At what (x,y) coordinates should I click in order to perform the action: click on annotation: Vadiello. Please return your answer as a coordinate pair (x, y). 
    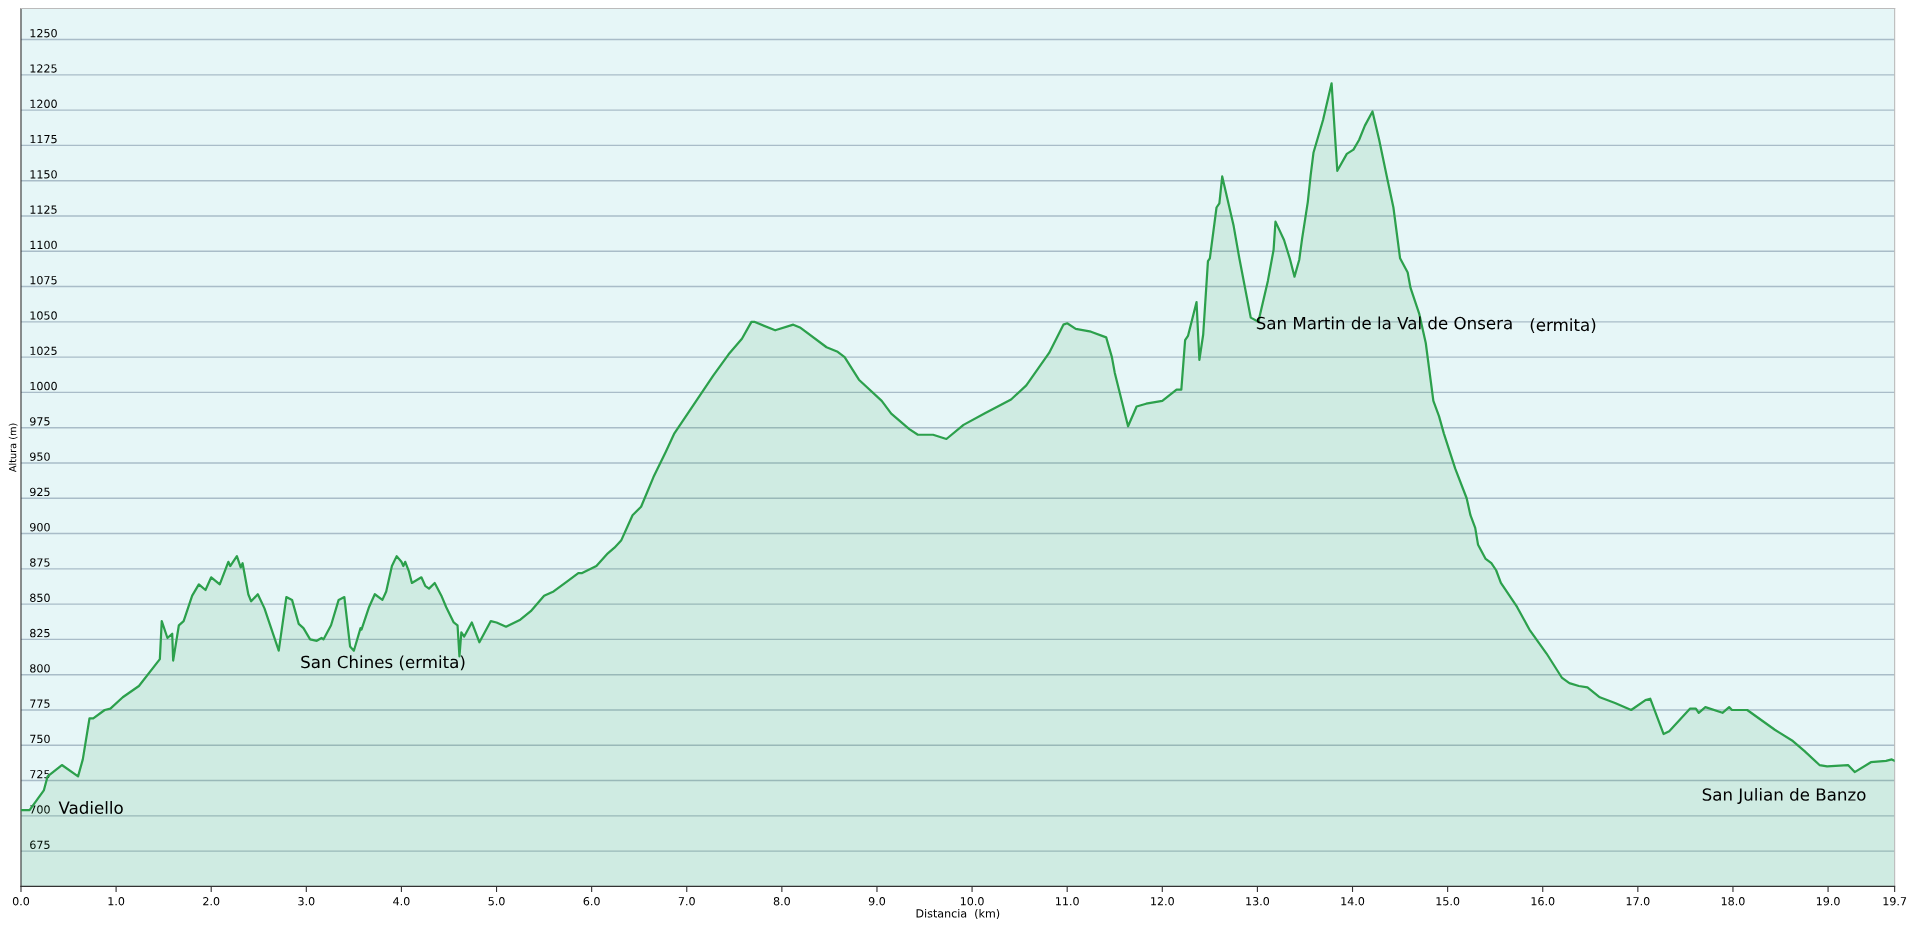
    Looking at the image, I should click on (90, 807).